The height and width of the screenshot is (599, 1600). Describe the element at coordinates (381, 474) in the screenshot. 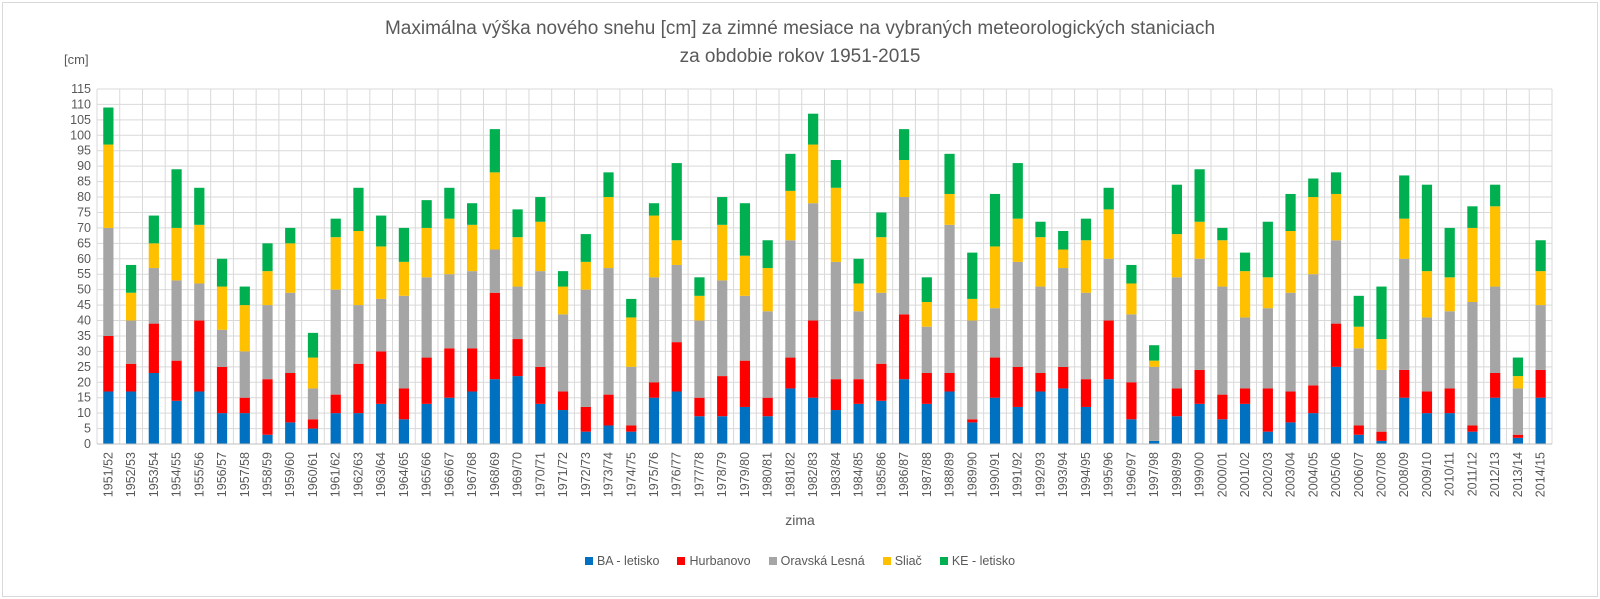

I see `x-tick-label: 1963/64` at that location.